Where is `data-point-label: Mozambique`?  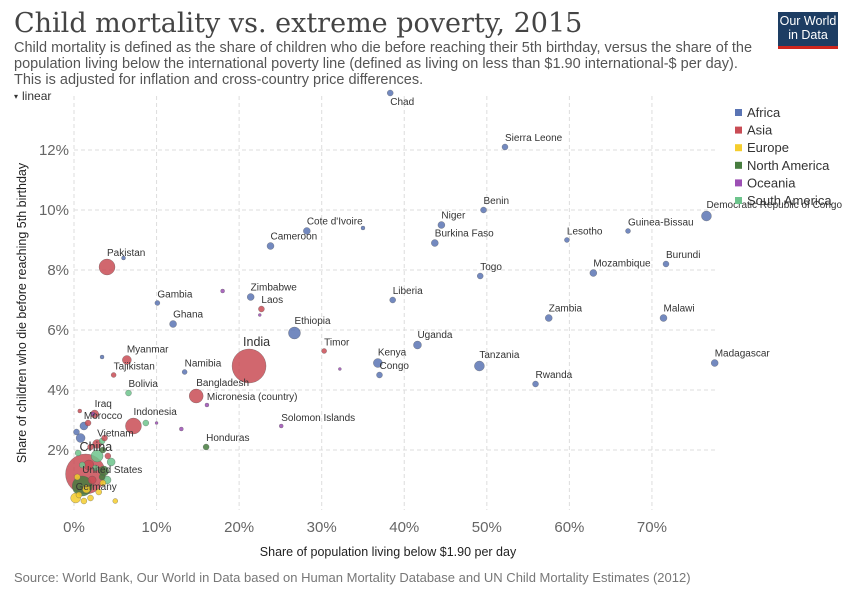
data-point-label: Mozambique is located at coordinates (622, 264).